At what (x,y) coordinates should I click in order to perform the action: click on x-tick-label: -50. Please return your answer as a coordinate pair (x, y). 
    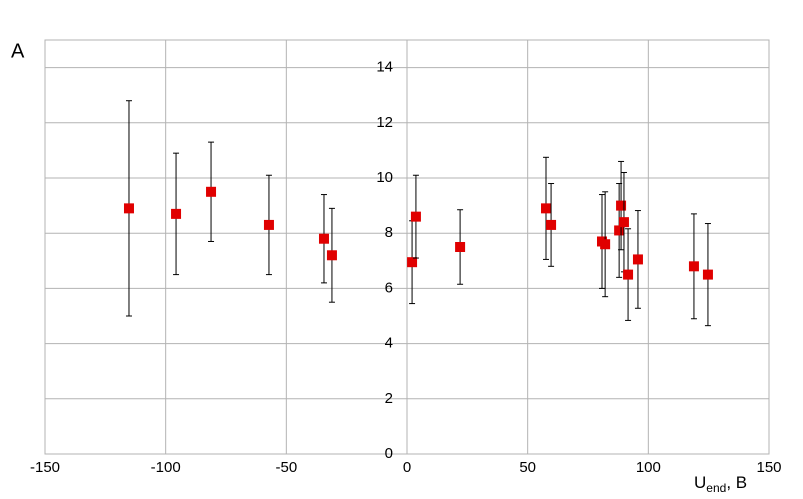
    Looking at the image, I should click on (286, 467).